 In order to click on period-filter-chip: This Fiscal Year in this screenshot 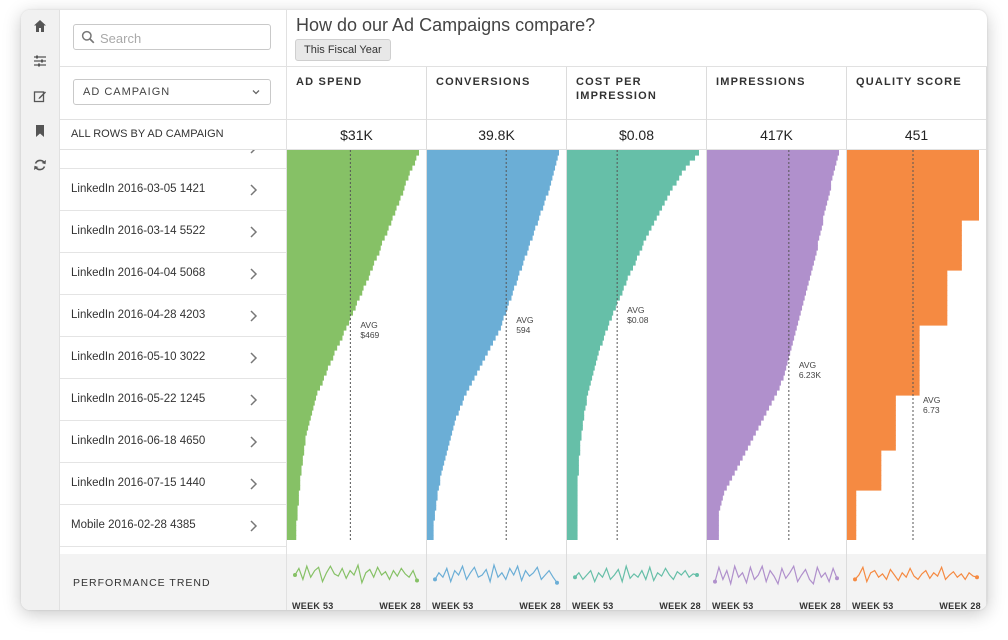, I will do `click(343, 50)`.